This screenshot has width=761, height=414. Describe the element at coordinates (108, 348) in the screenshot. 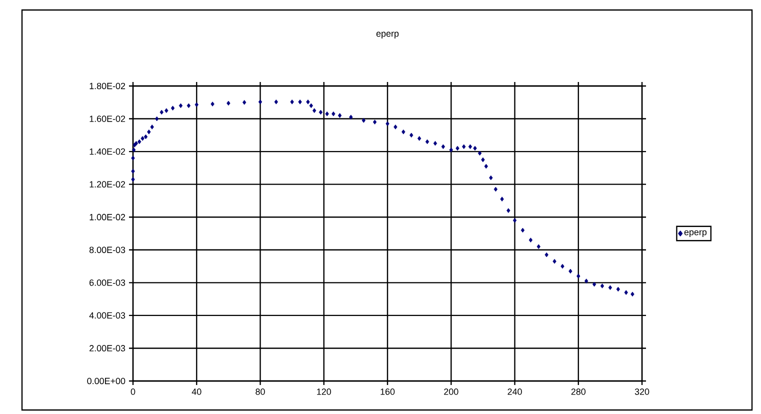

I see `y-tick-label: 2.00E-03` at that location.